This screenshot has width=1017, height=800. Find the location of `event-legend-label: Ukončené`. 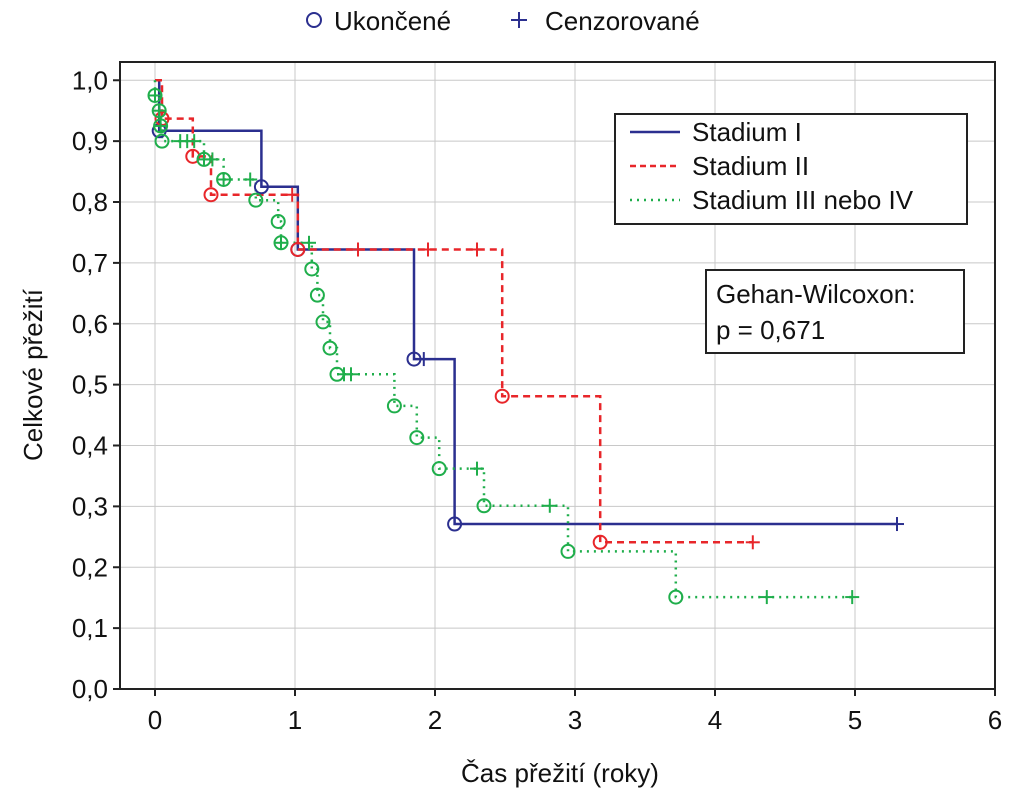

event-legend-label: Ukončené is located at coordinates (392, 21).